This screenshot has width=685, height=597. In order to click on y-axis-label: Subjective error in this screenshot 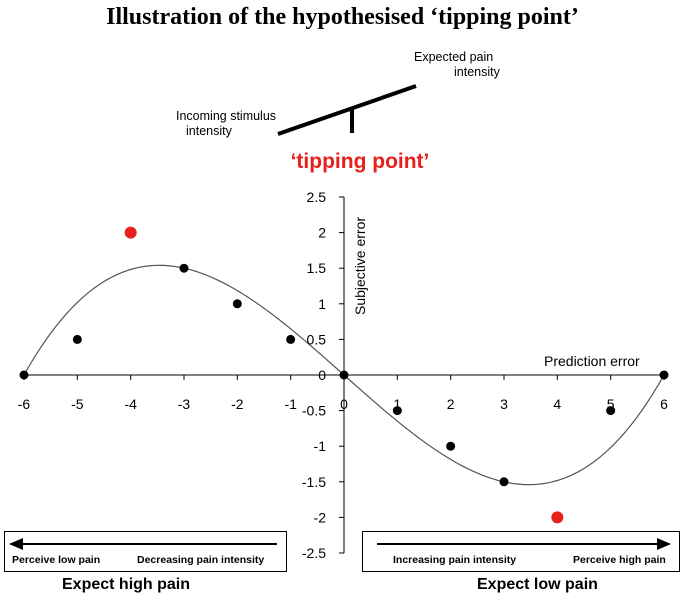, I will do `click(360, 266)`.